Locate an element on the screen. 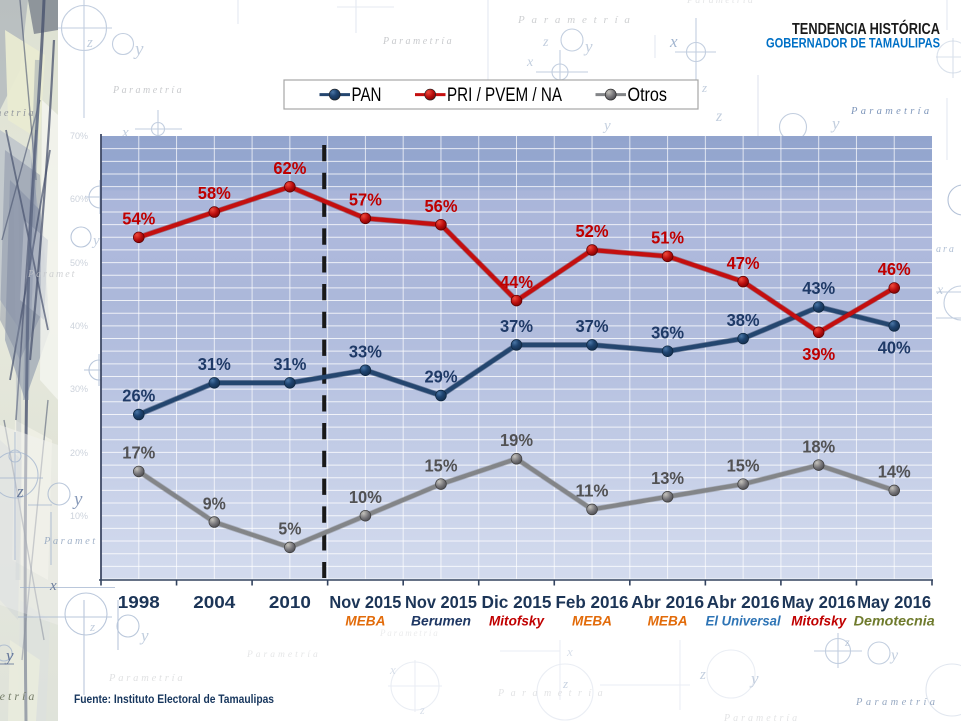  svg-text: 30% is located at coordinates (79, 389).